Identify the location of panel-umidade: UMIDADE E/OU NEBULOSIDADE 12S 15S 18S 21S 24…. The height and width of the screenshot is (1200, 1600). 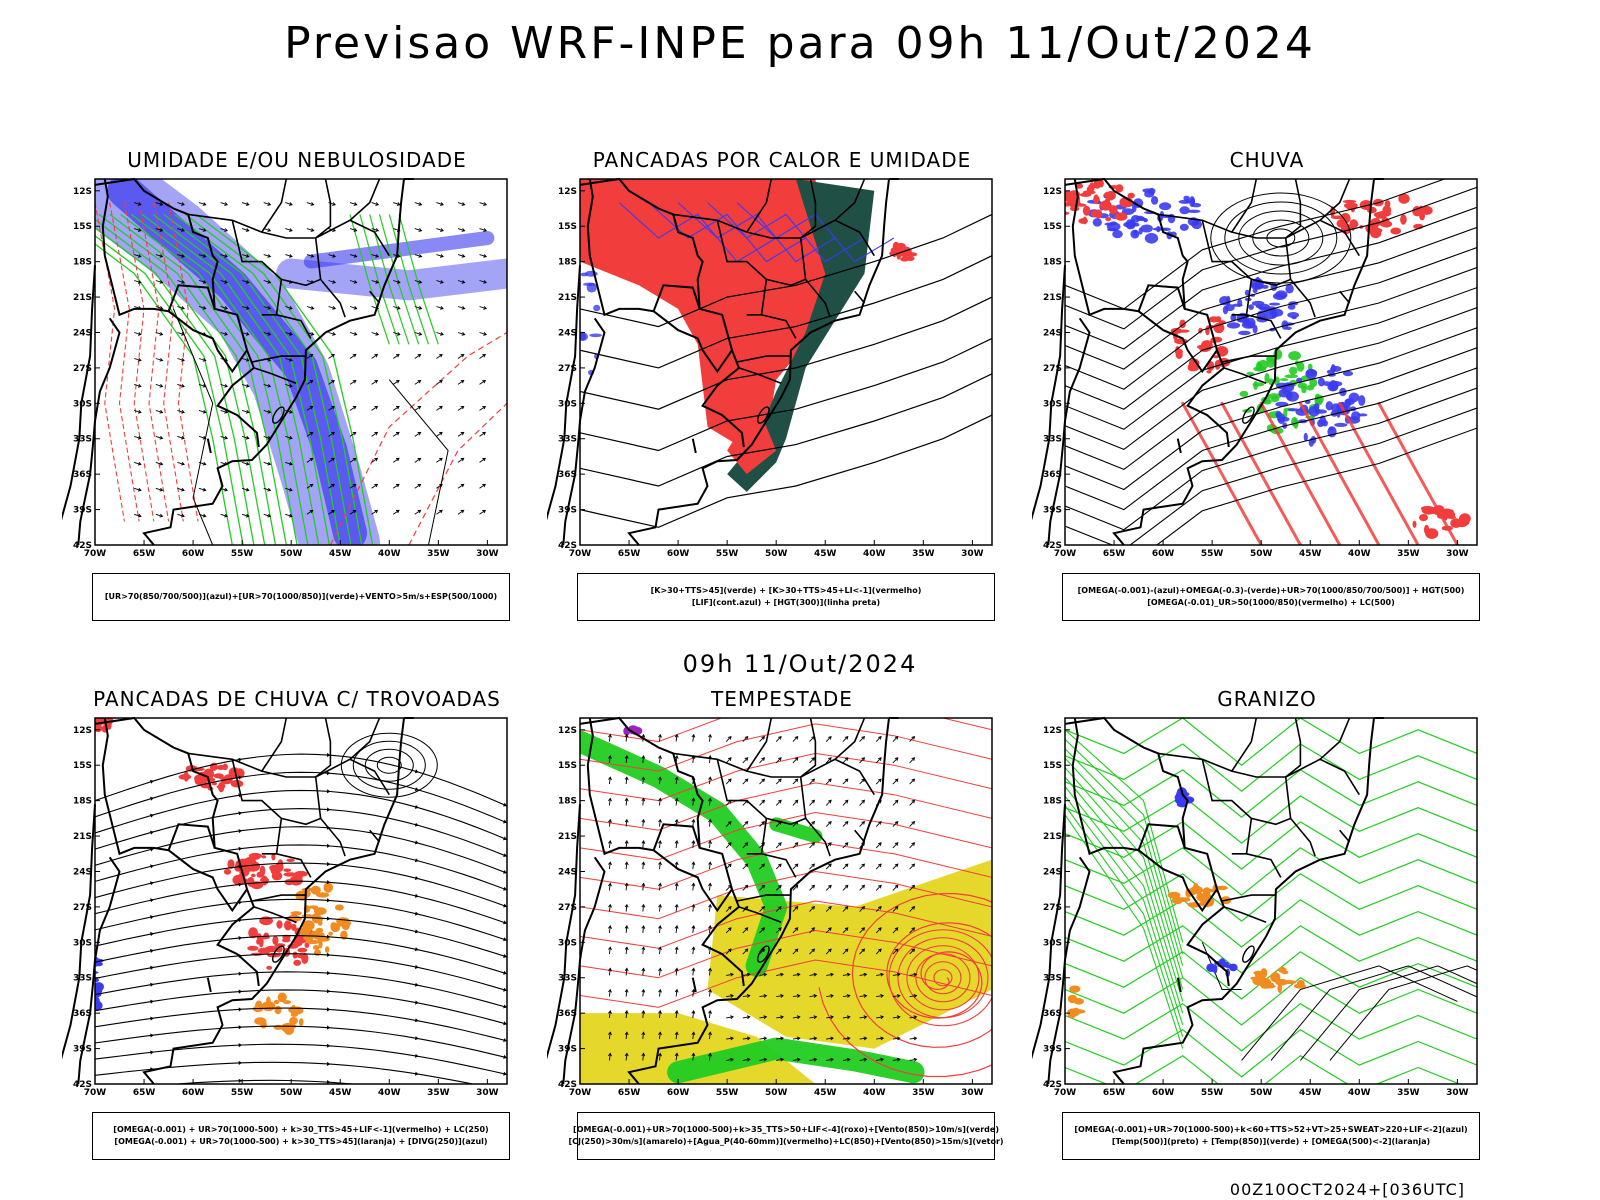
(297, 388).